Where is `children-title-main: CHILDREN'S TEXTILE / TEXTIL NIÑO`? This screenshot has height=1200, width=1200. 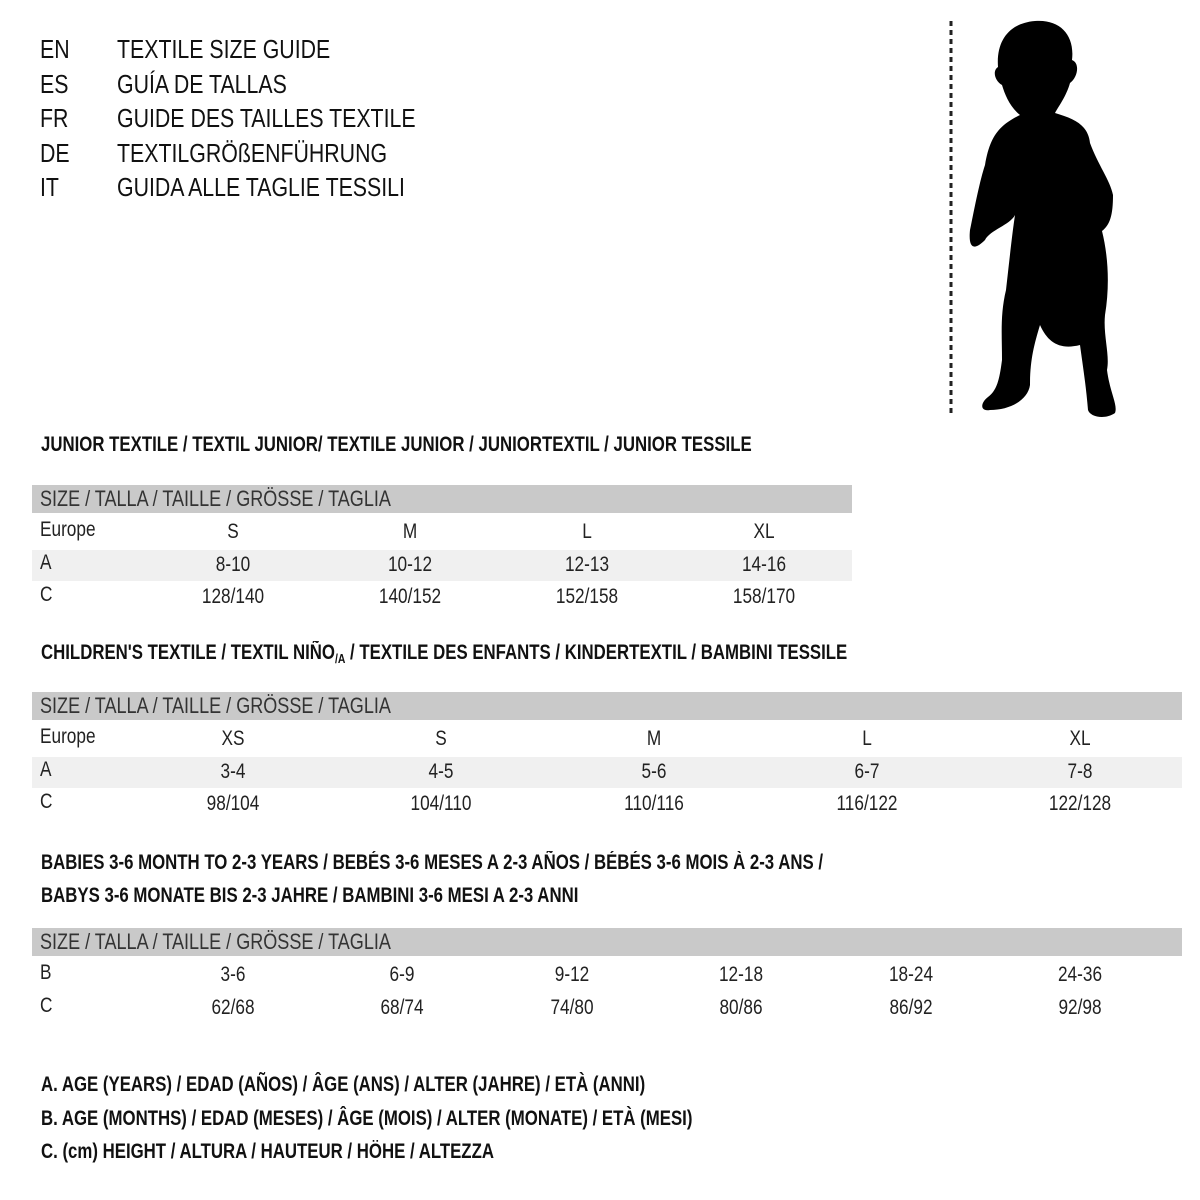 children-title-main: CHILDREN'S TEXTILE / TEXTIL NIÑO is located at coordinates (188, 652).